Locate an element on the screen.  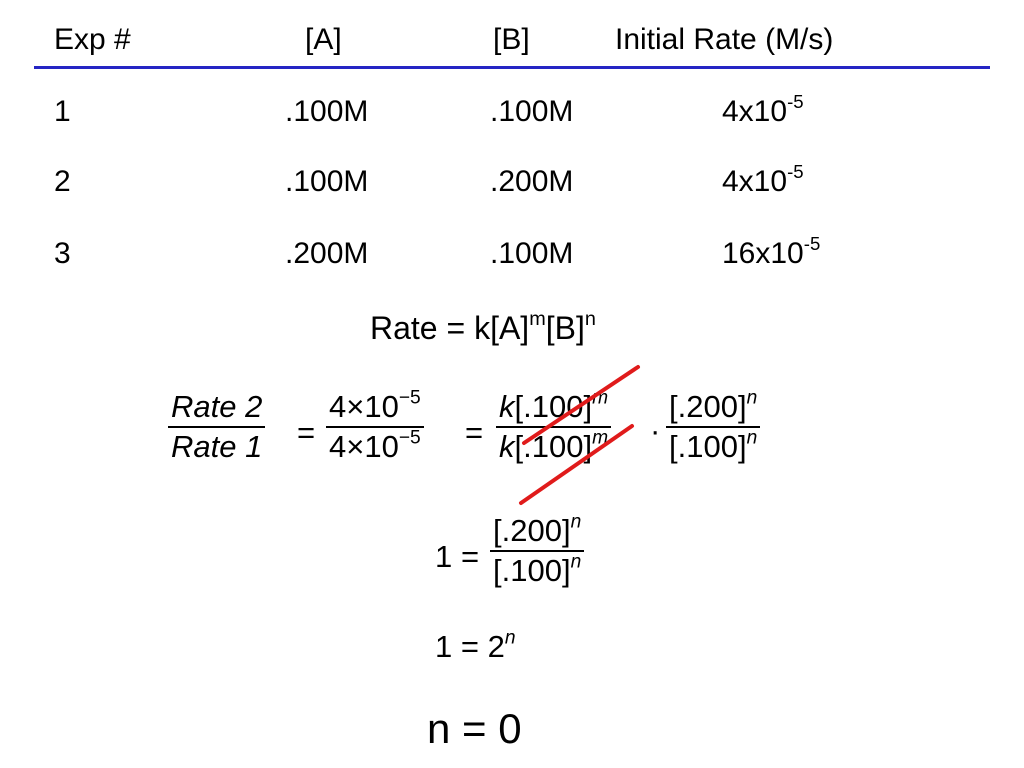
rate-ratio-fraction: Rate 2 Rate 1 is located at coordinates (217, 427).